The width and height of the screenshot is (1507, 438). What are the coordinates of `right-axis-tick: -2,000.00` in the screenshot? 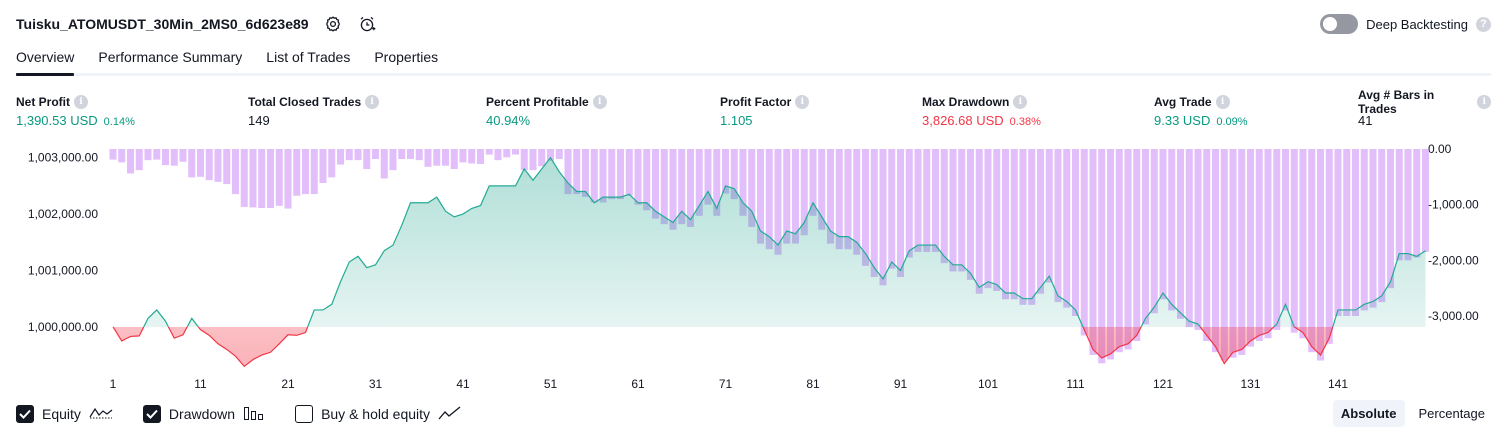 It's located at (1453, 260).